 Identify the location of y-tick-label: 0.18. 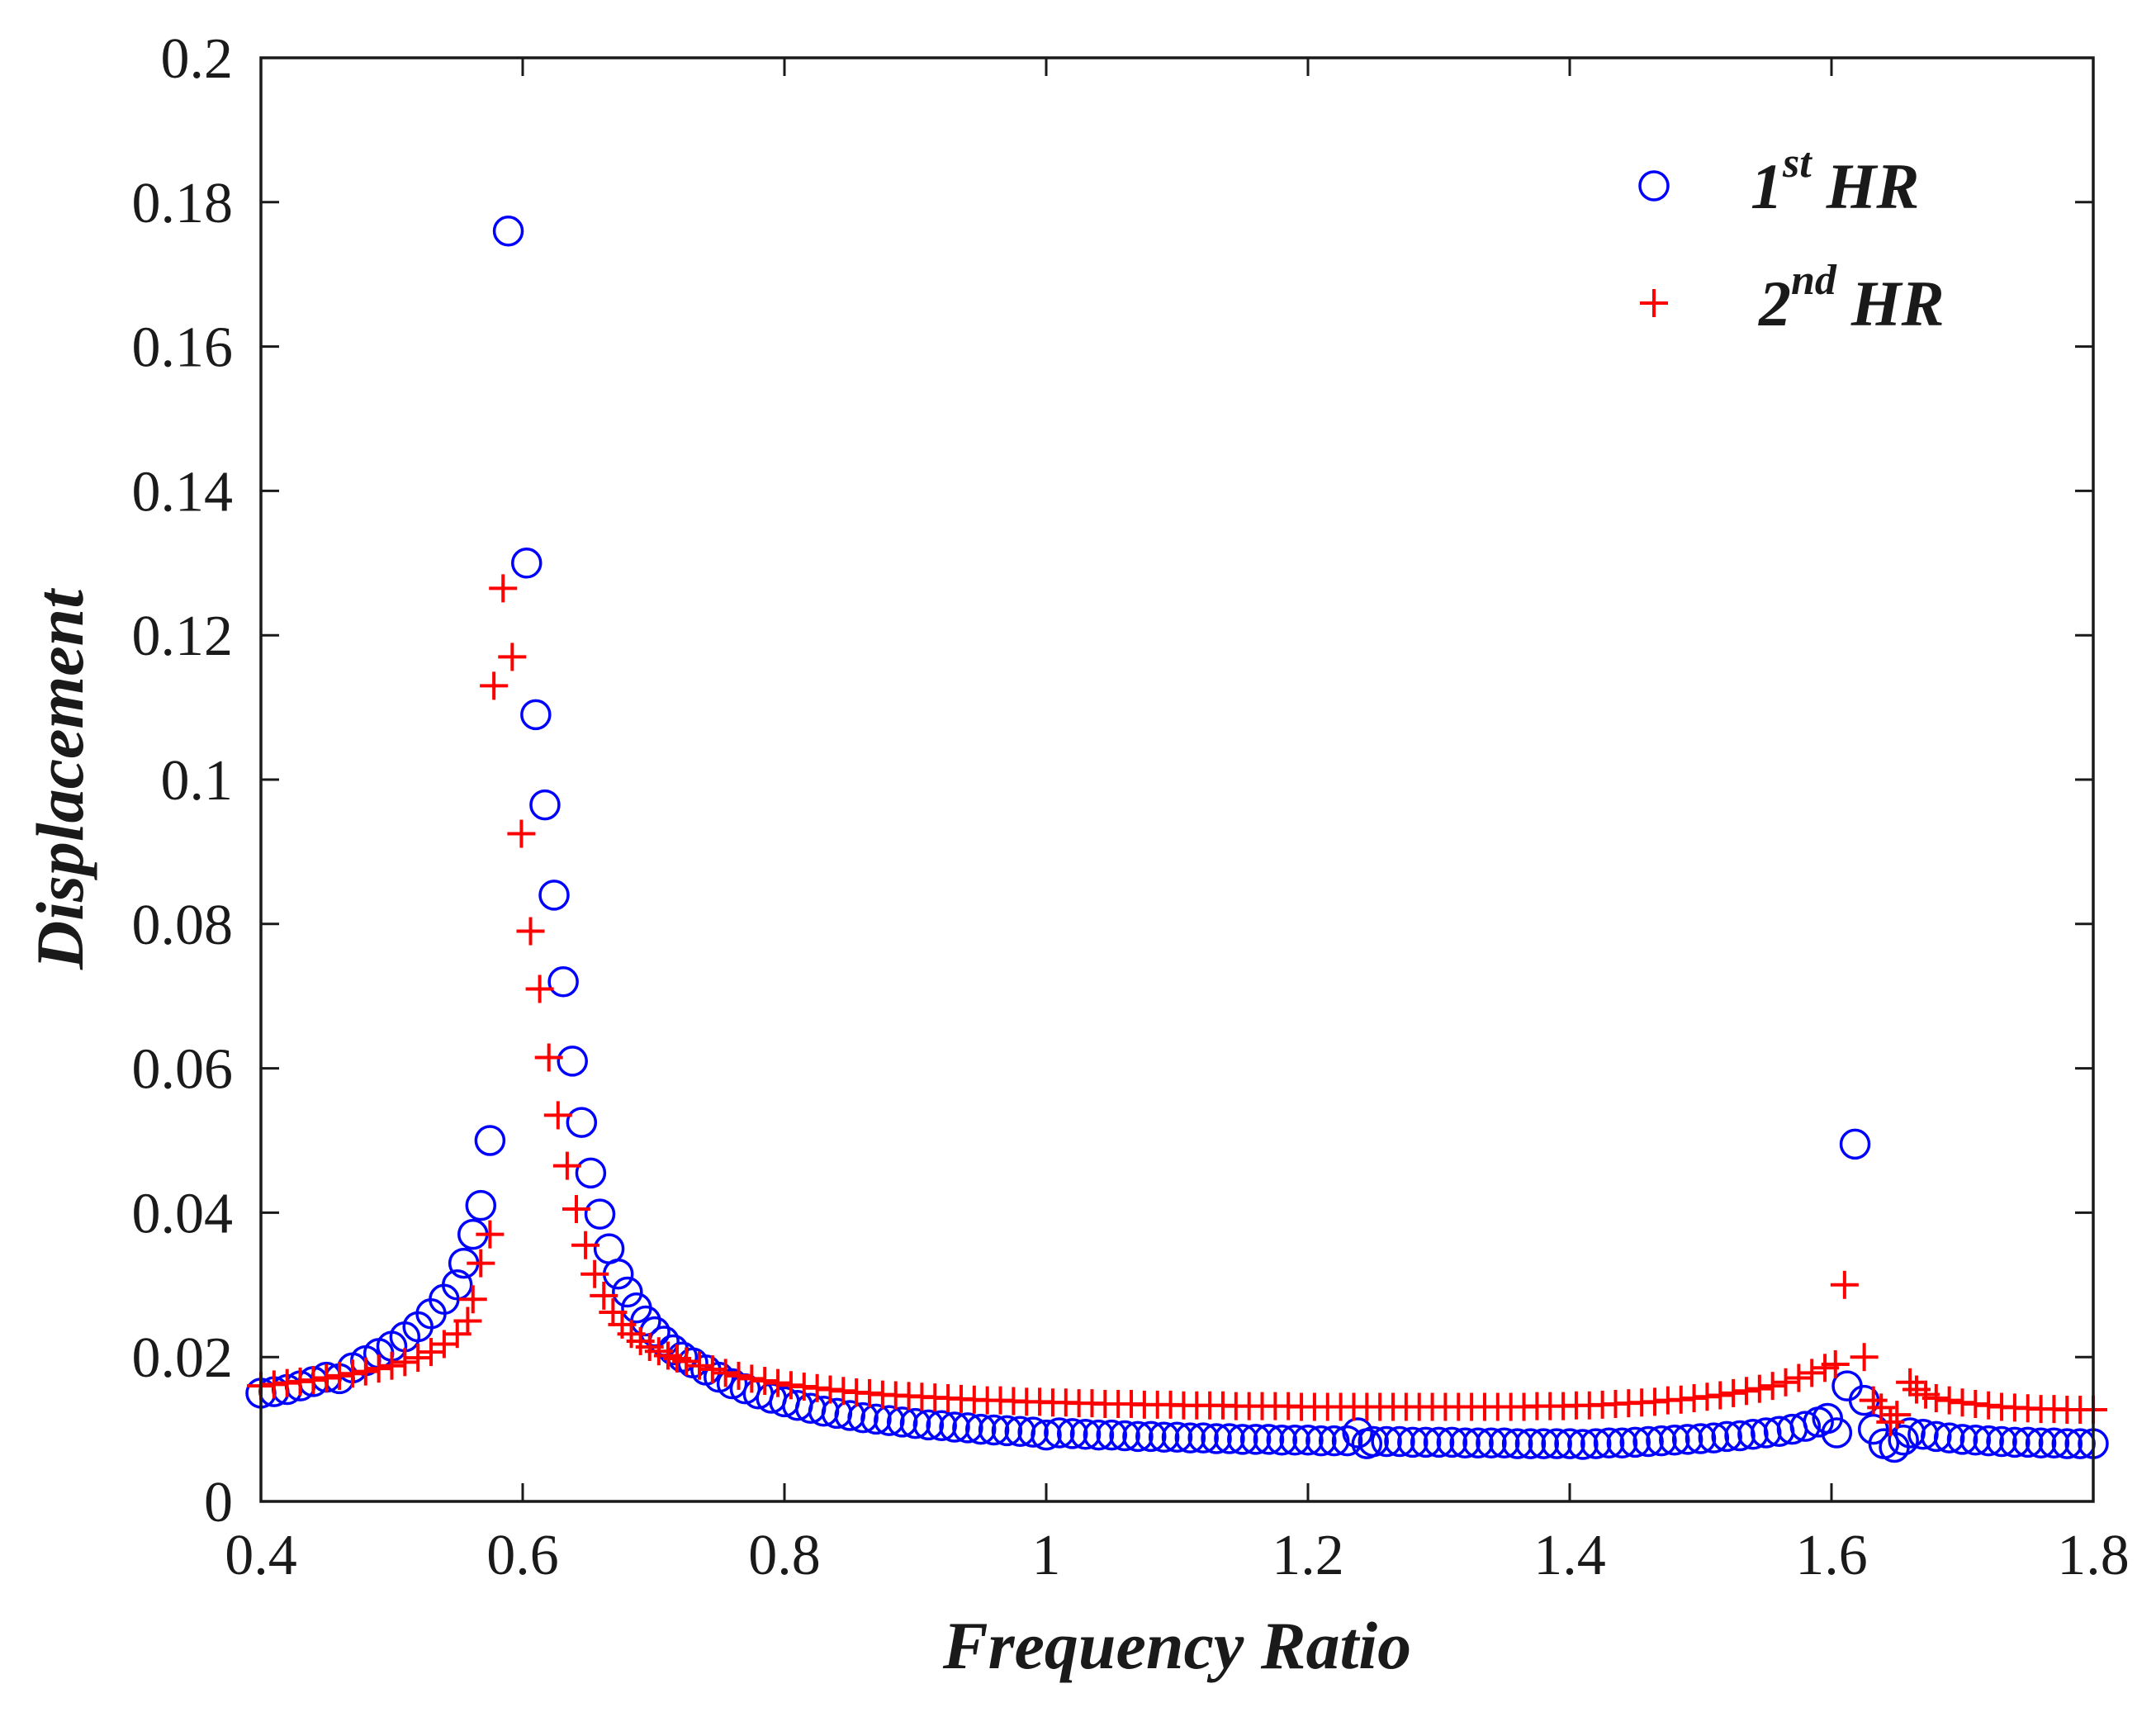
(183, 203).